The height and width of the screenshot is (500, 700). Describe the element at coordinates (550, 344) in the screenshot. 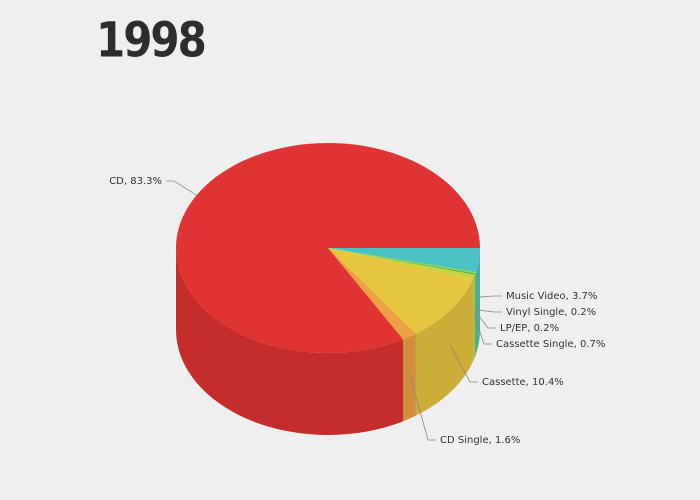

I see `data-label: Cassette Single, 0.7%` at that location.